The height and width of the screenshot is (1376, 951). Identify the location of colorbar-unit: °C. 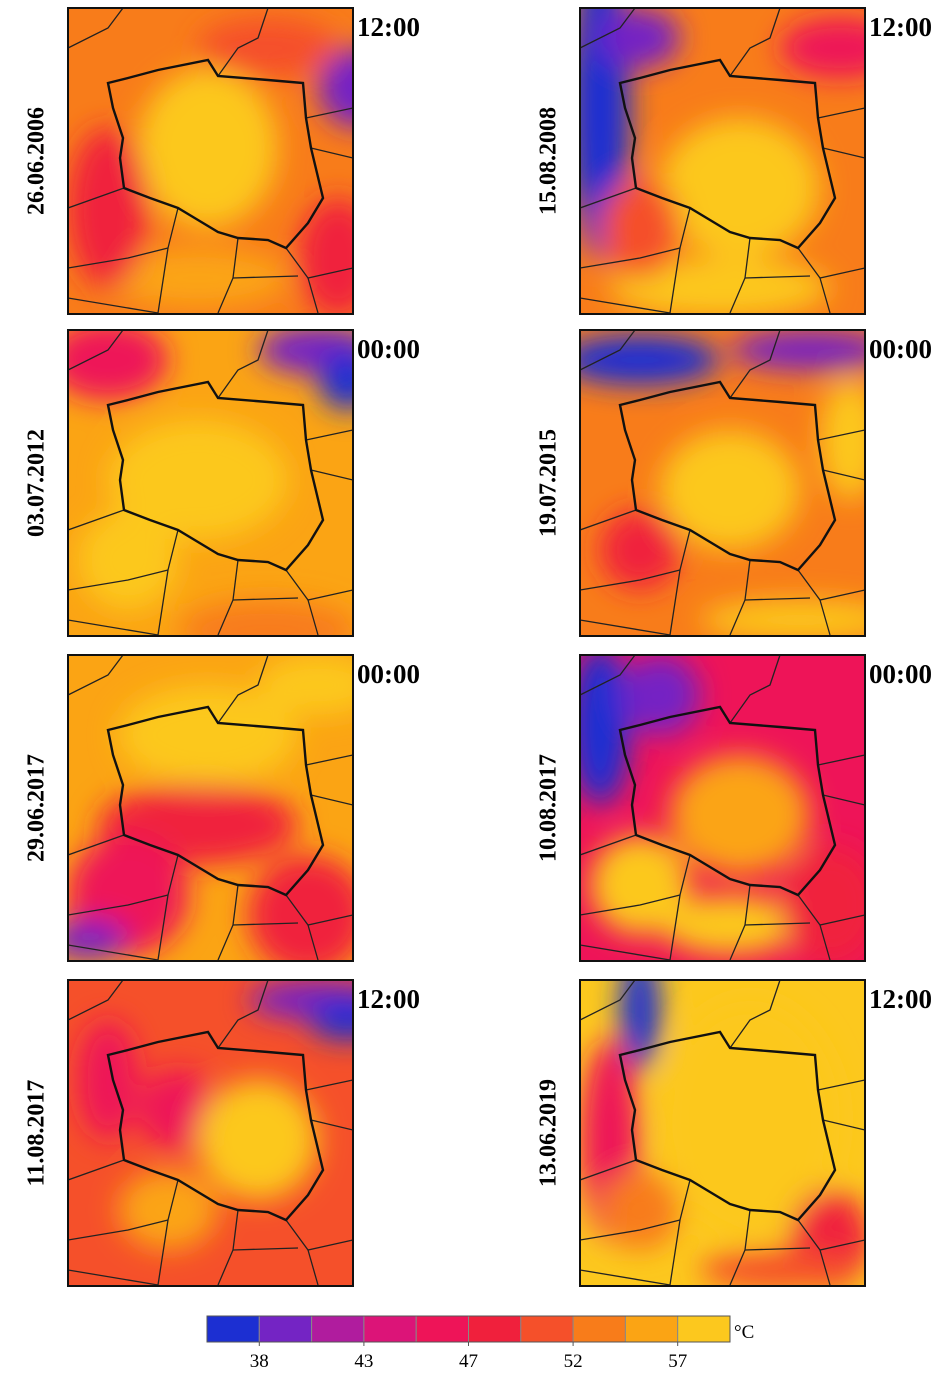
(744, 1332).